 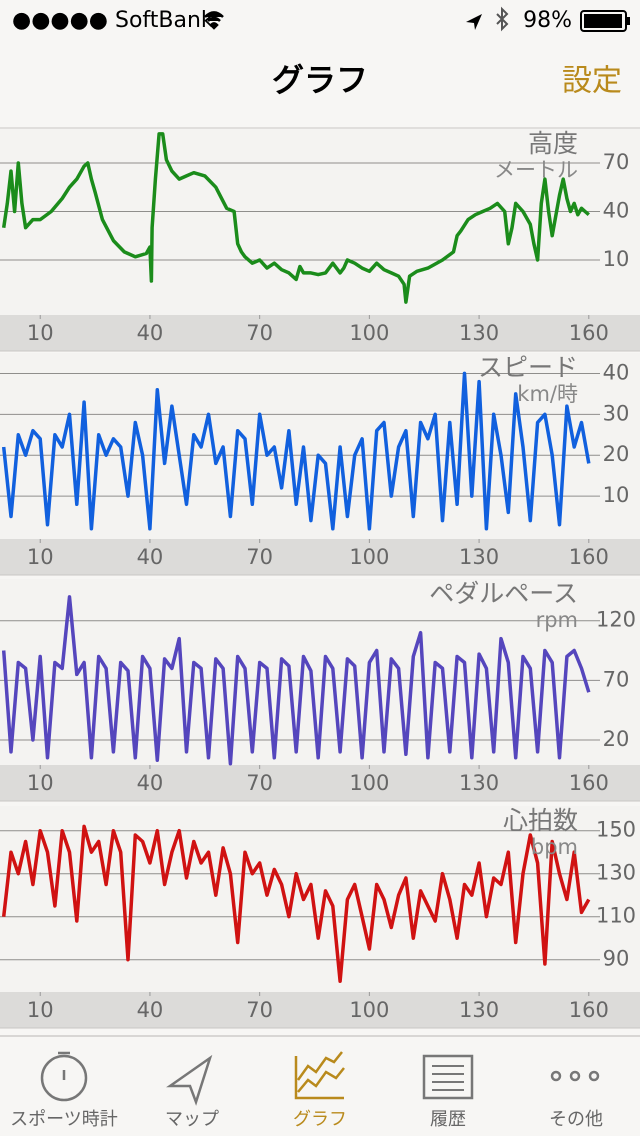 What do you see at coordinates (616, 916) in the screenshot?
I see `y-tick-label: 110` at bounding box center [616, 916].